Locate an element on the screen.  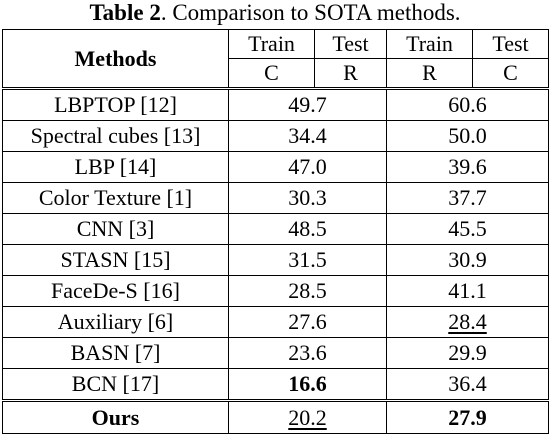
caption-number: Table 2 is located at coordinates (125, 12).